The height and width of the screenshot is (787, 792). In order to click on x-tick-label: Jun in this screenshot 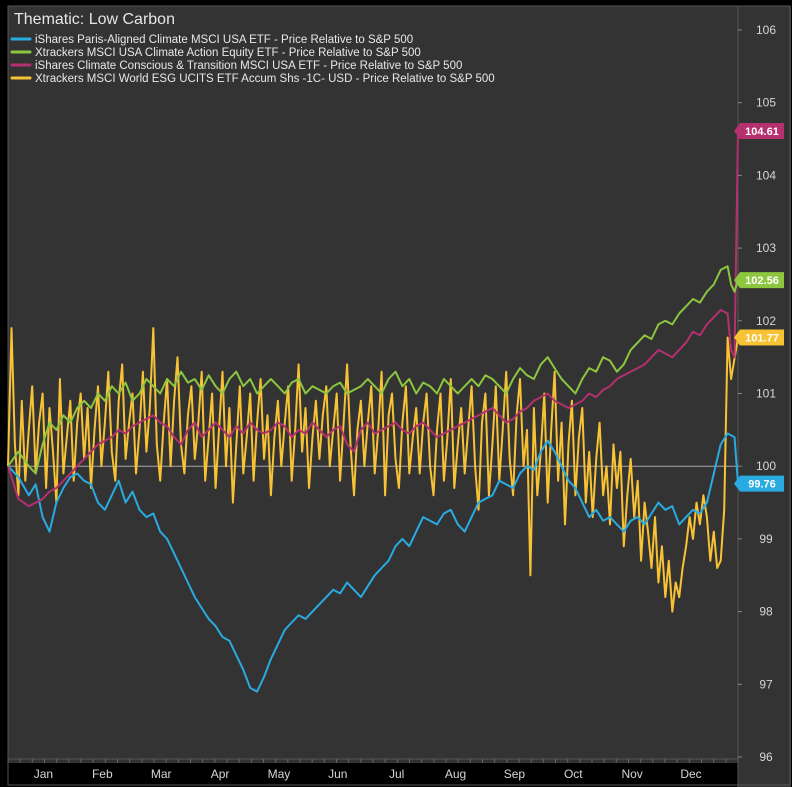, I will do `click(337, 774)`.